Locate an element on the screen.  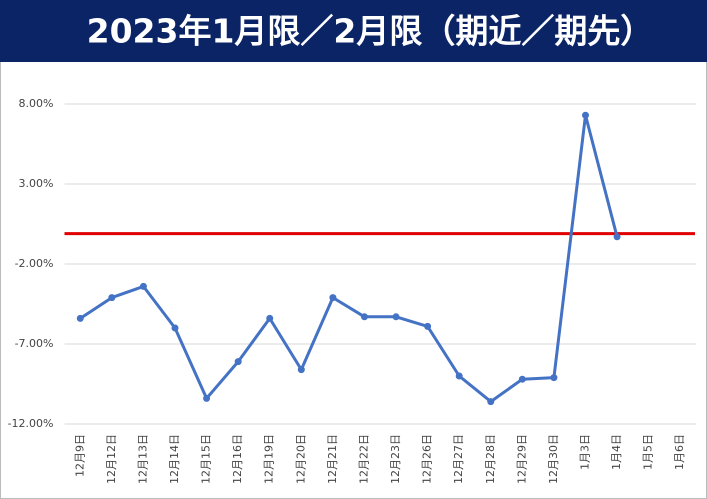
x-tick-label: 12月27日 is located at coordinates (458, 459).